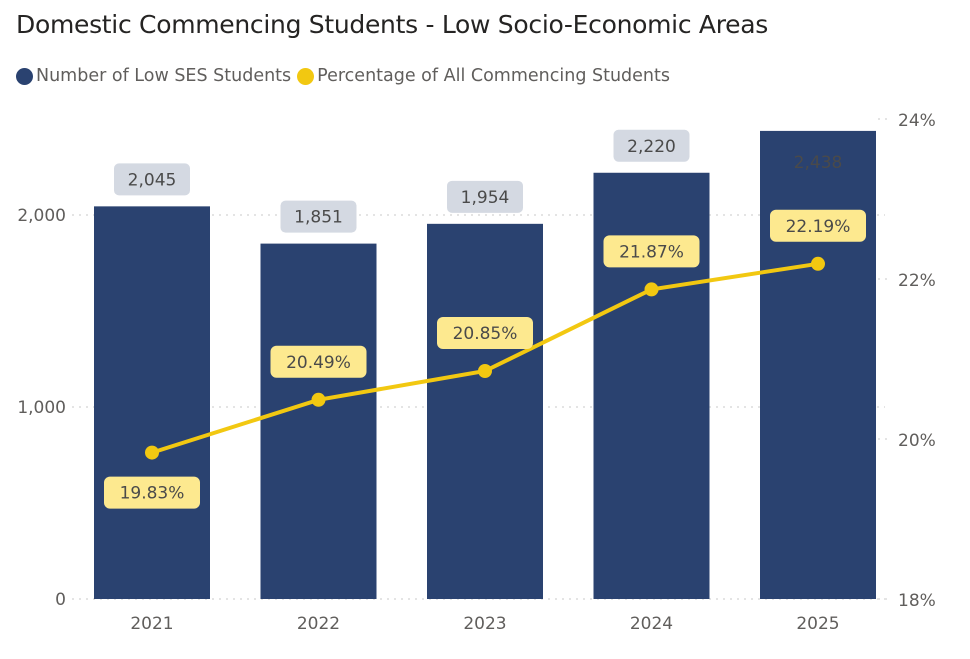  I want to click on legend-label: Percentage of All Commencing Students, so click(494, 76).